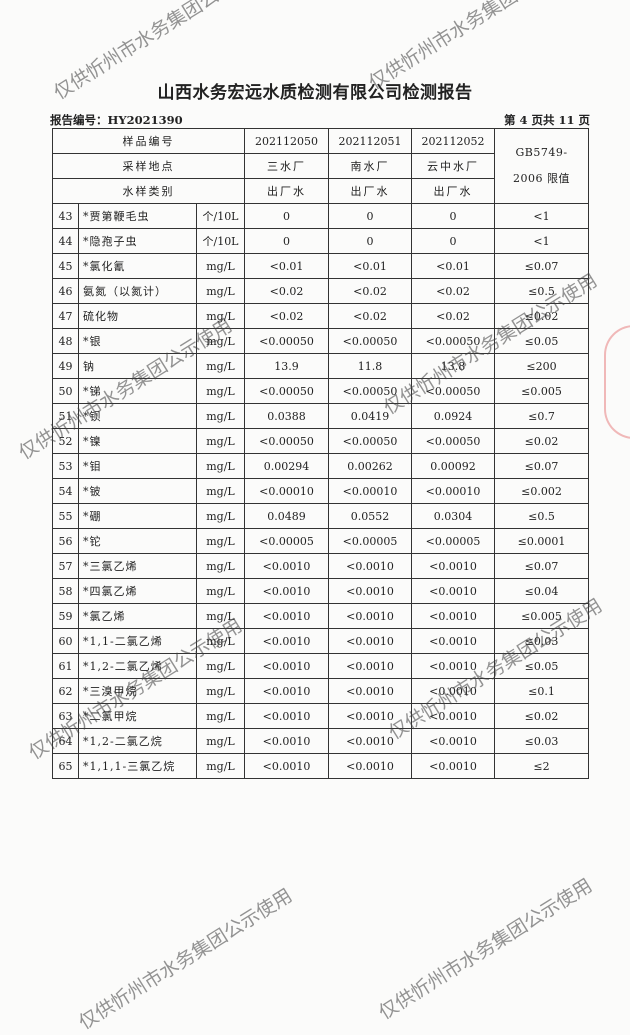 The height and width of the screenshot is (1035, 630). Describe the element at coordinates (320, 216) in the screenshot. I see `table-row: 43 *贾第鞭毛虫 个/10L 0 0 0 <1` at that location.